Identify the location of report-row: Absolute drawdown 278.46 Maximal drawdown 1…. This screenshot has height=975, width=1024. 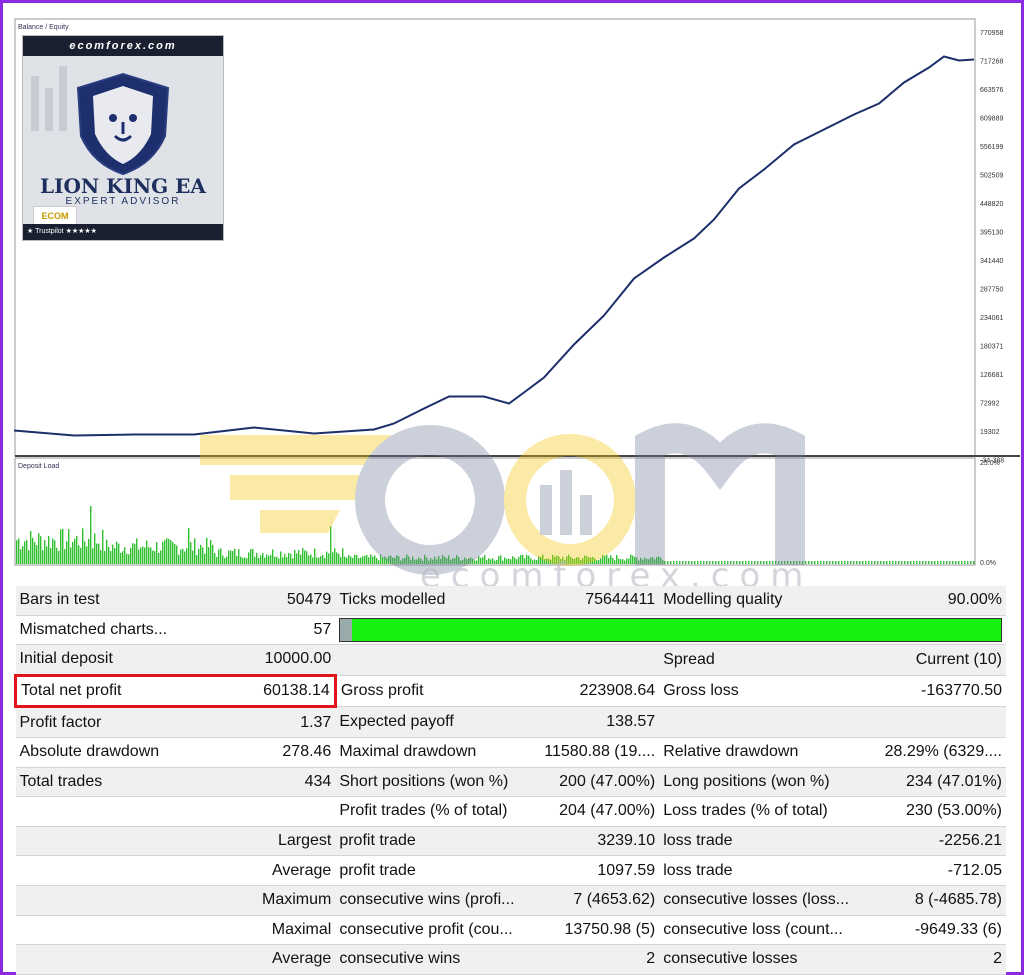
(510, 752).